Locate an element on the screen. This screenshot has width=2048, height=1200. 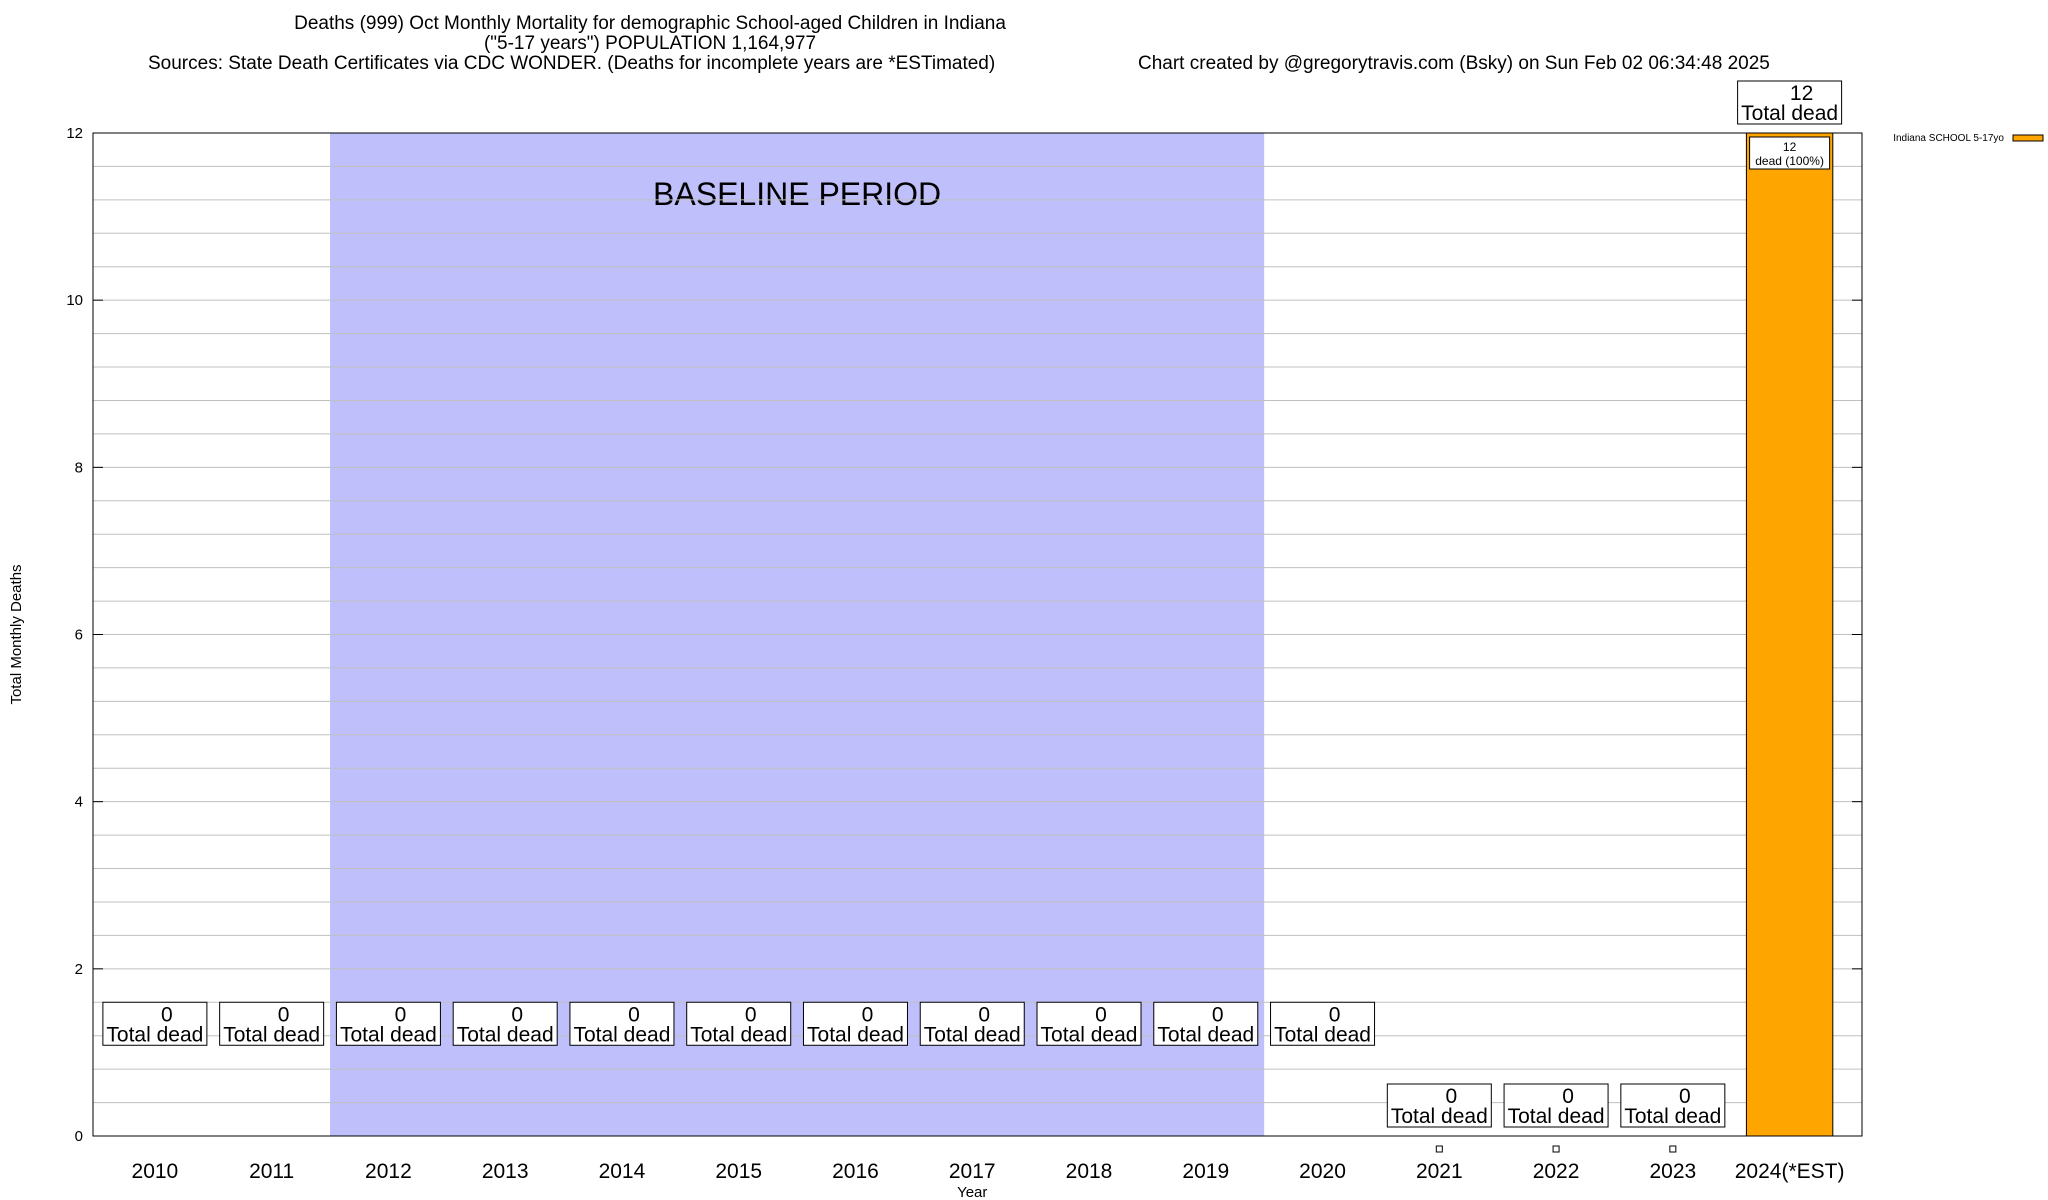
x-tick-label: 2011 is located at coordinates (271, 1171).